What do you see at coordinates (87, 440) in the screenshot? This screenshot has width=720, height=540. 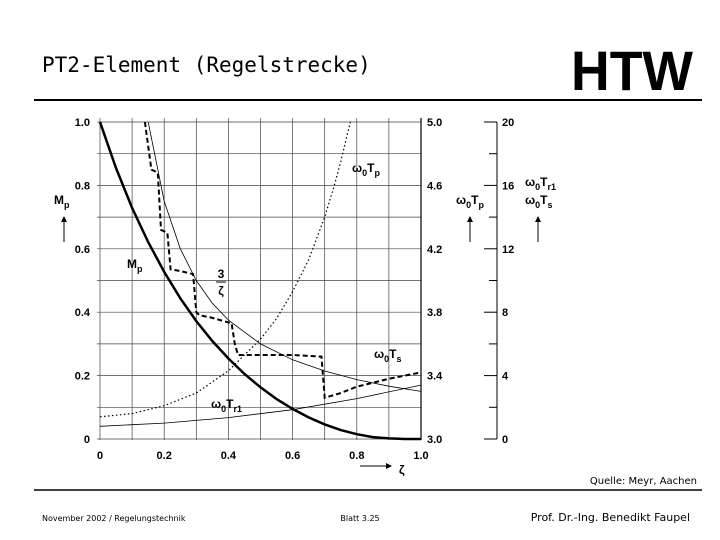 I see `y-tick-label: 0` at bounding box center [87, 440].